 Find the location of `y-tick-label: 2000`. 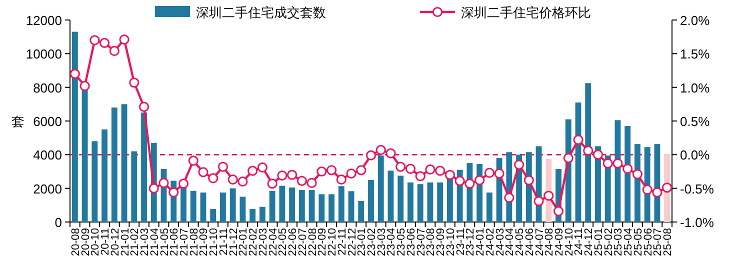

y-tick-label: 2000 is located at coordinates (47, 188).